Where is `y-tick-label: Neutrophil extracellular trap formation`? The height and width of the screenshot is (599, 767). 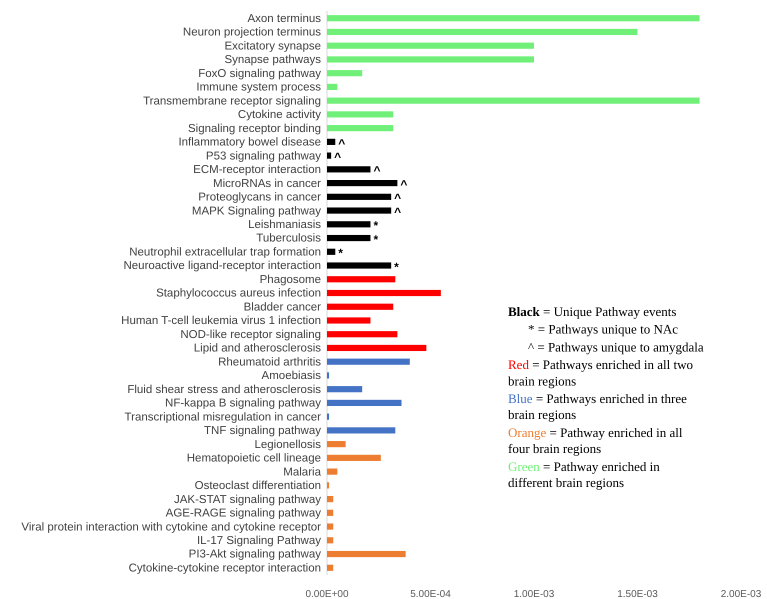 y-tick-label: Neutrophil extracellular trap formation is located at coordinates (225, 252).